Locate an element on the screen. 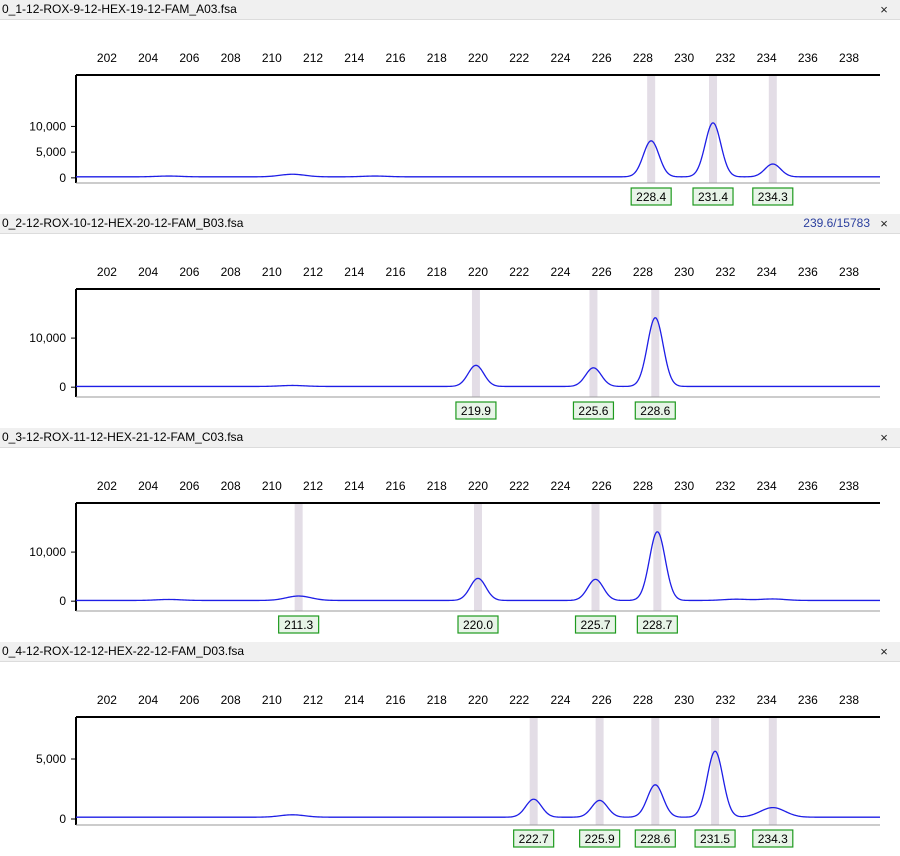  peak-size-label: 231.4 is located at coordinates (713, 197).